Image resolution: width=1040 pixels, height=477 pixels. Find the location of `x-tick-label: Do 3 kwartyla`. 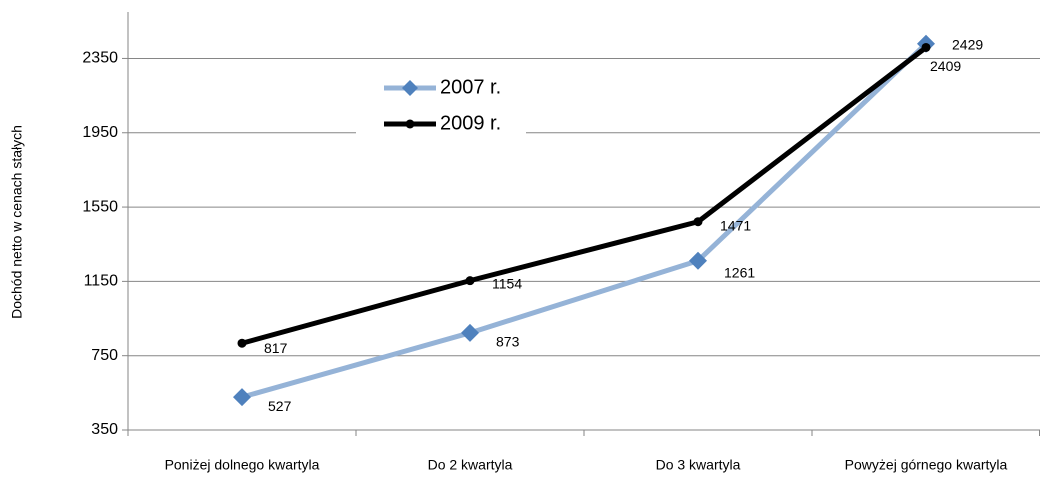

x-tick-label: Do 3 kwartyla is located at coordinates (698, 465).